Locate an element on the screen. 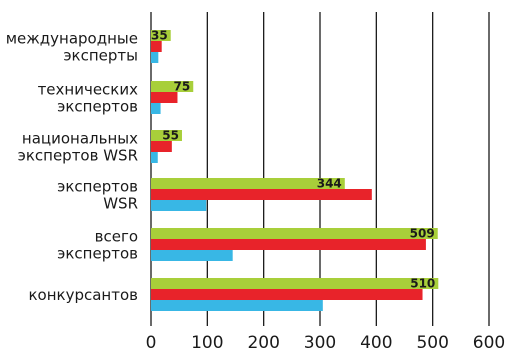 This screenshot has width=508, height=351. category-label: конкурсантов is located at coordinates (83, 295).